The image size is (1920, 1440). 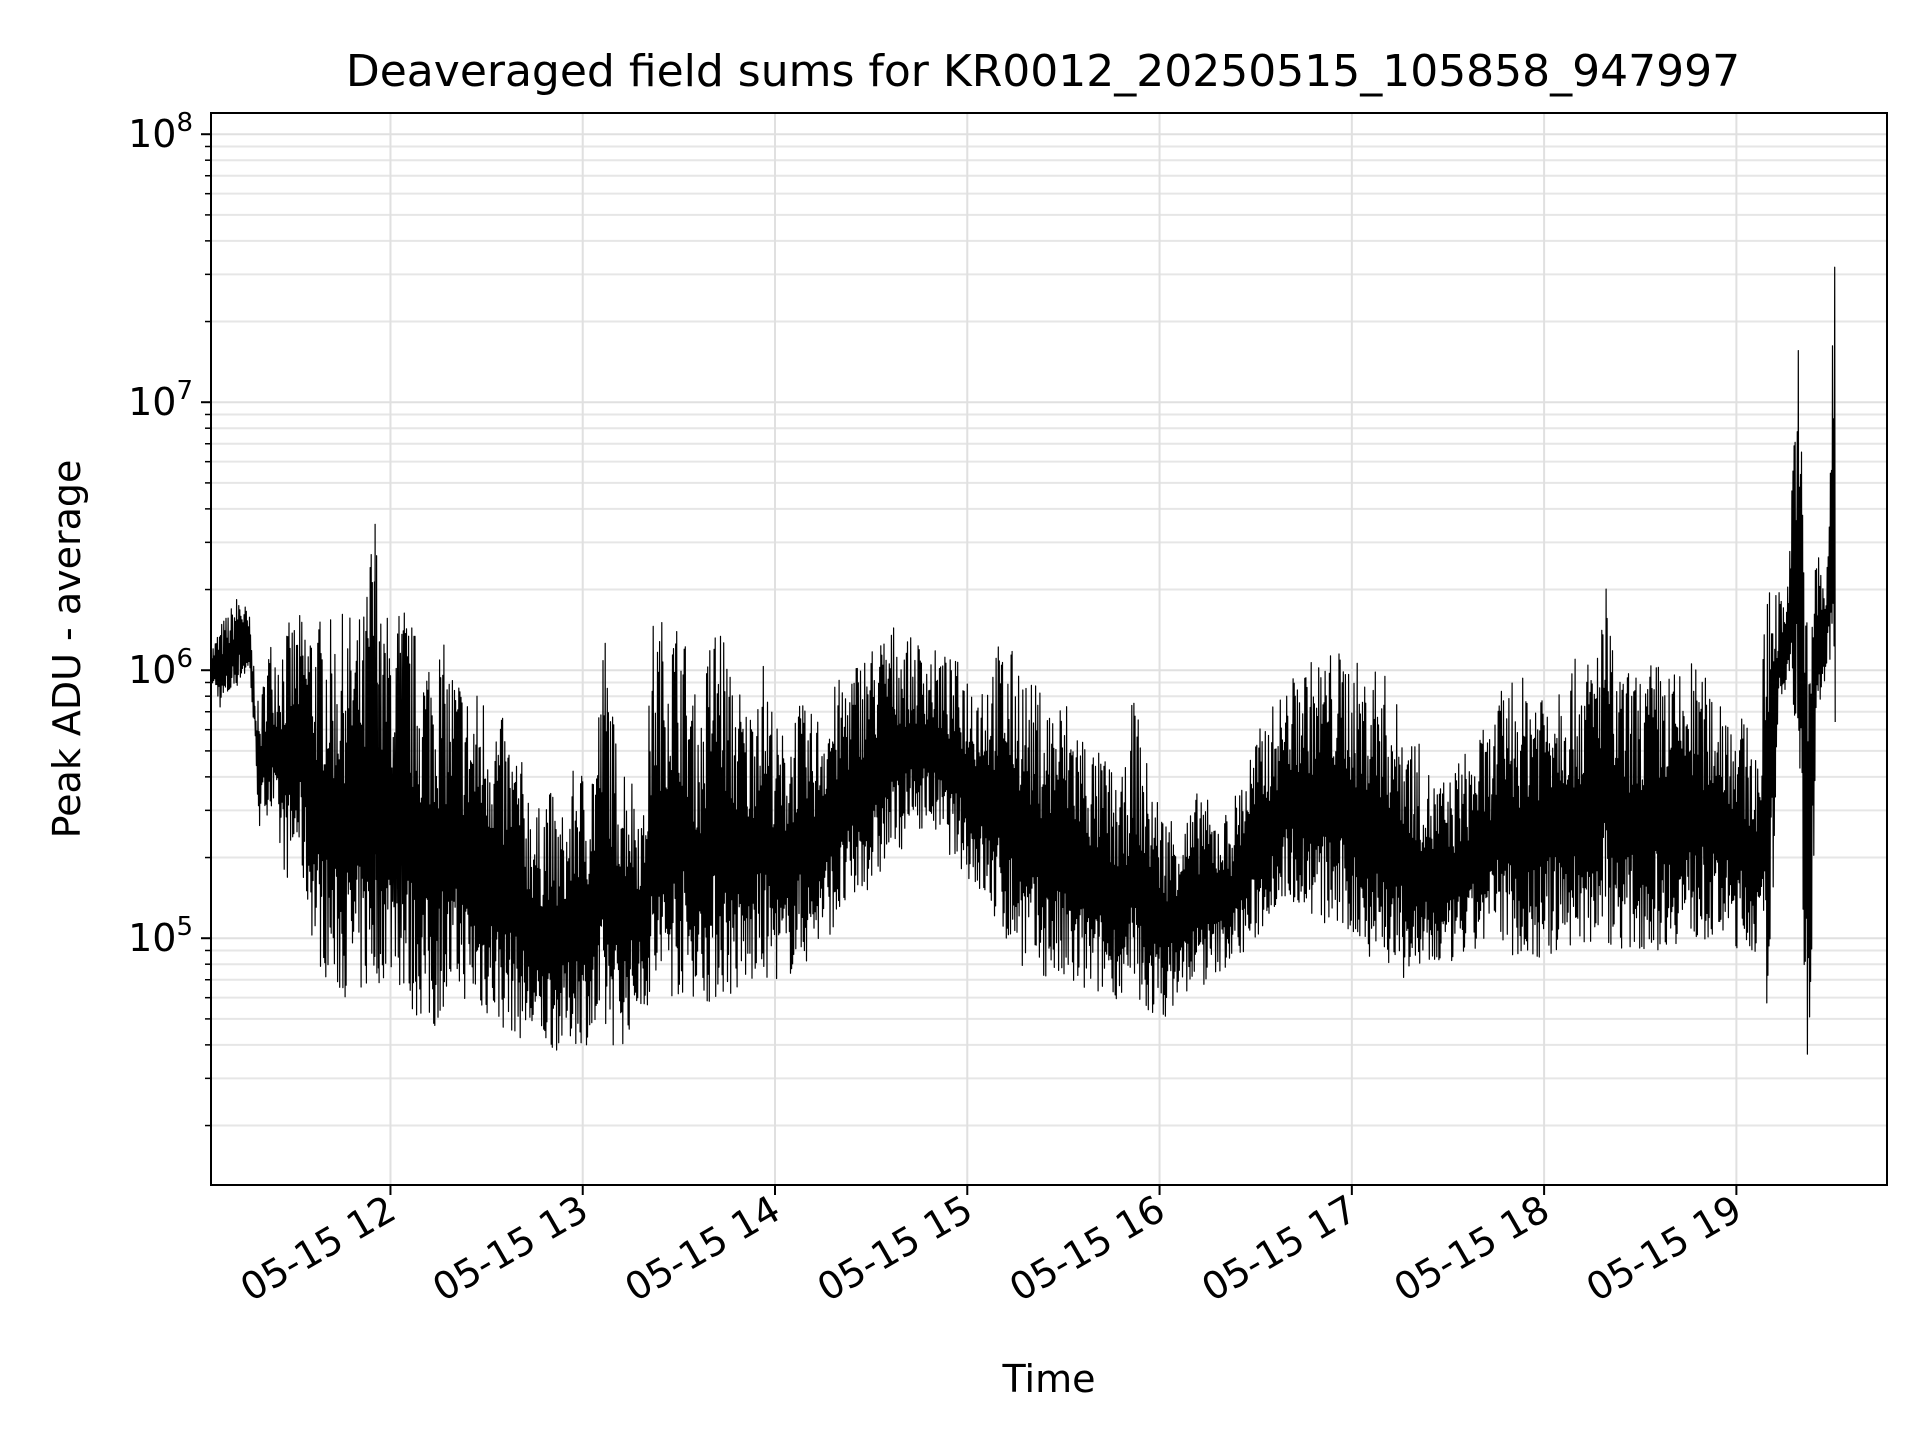 I want to click on y-tick-label: 105, so click(x=160, y=936).